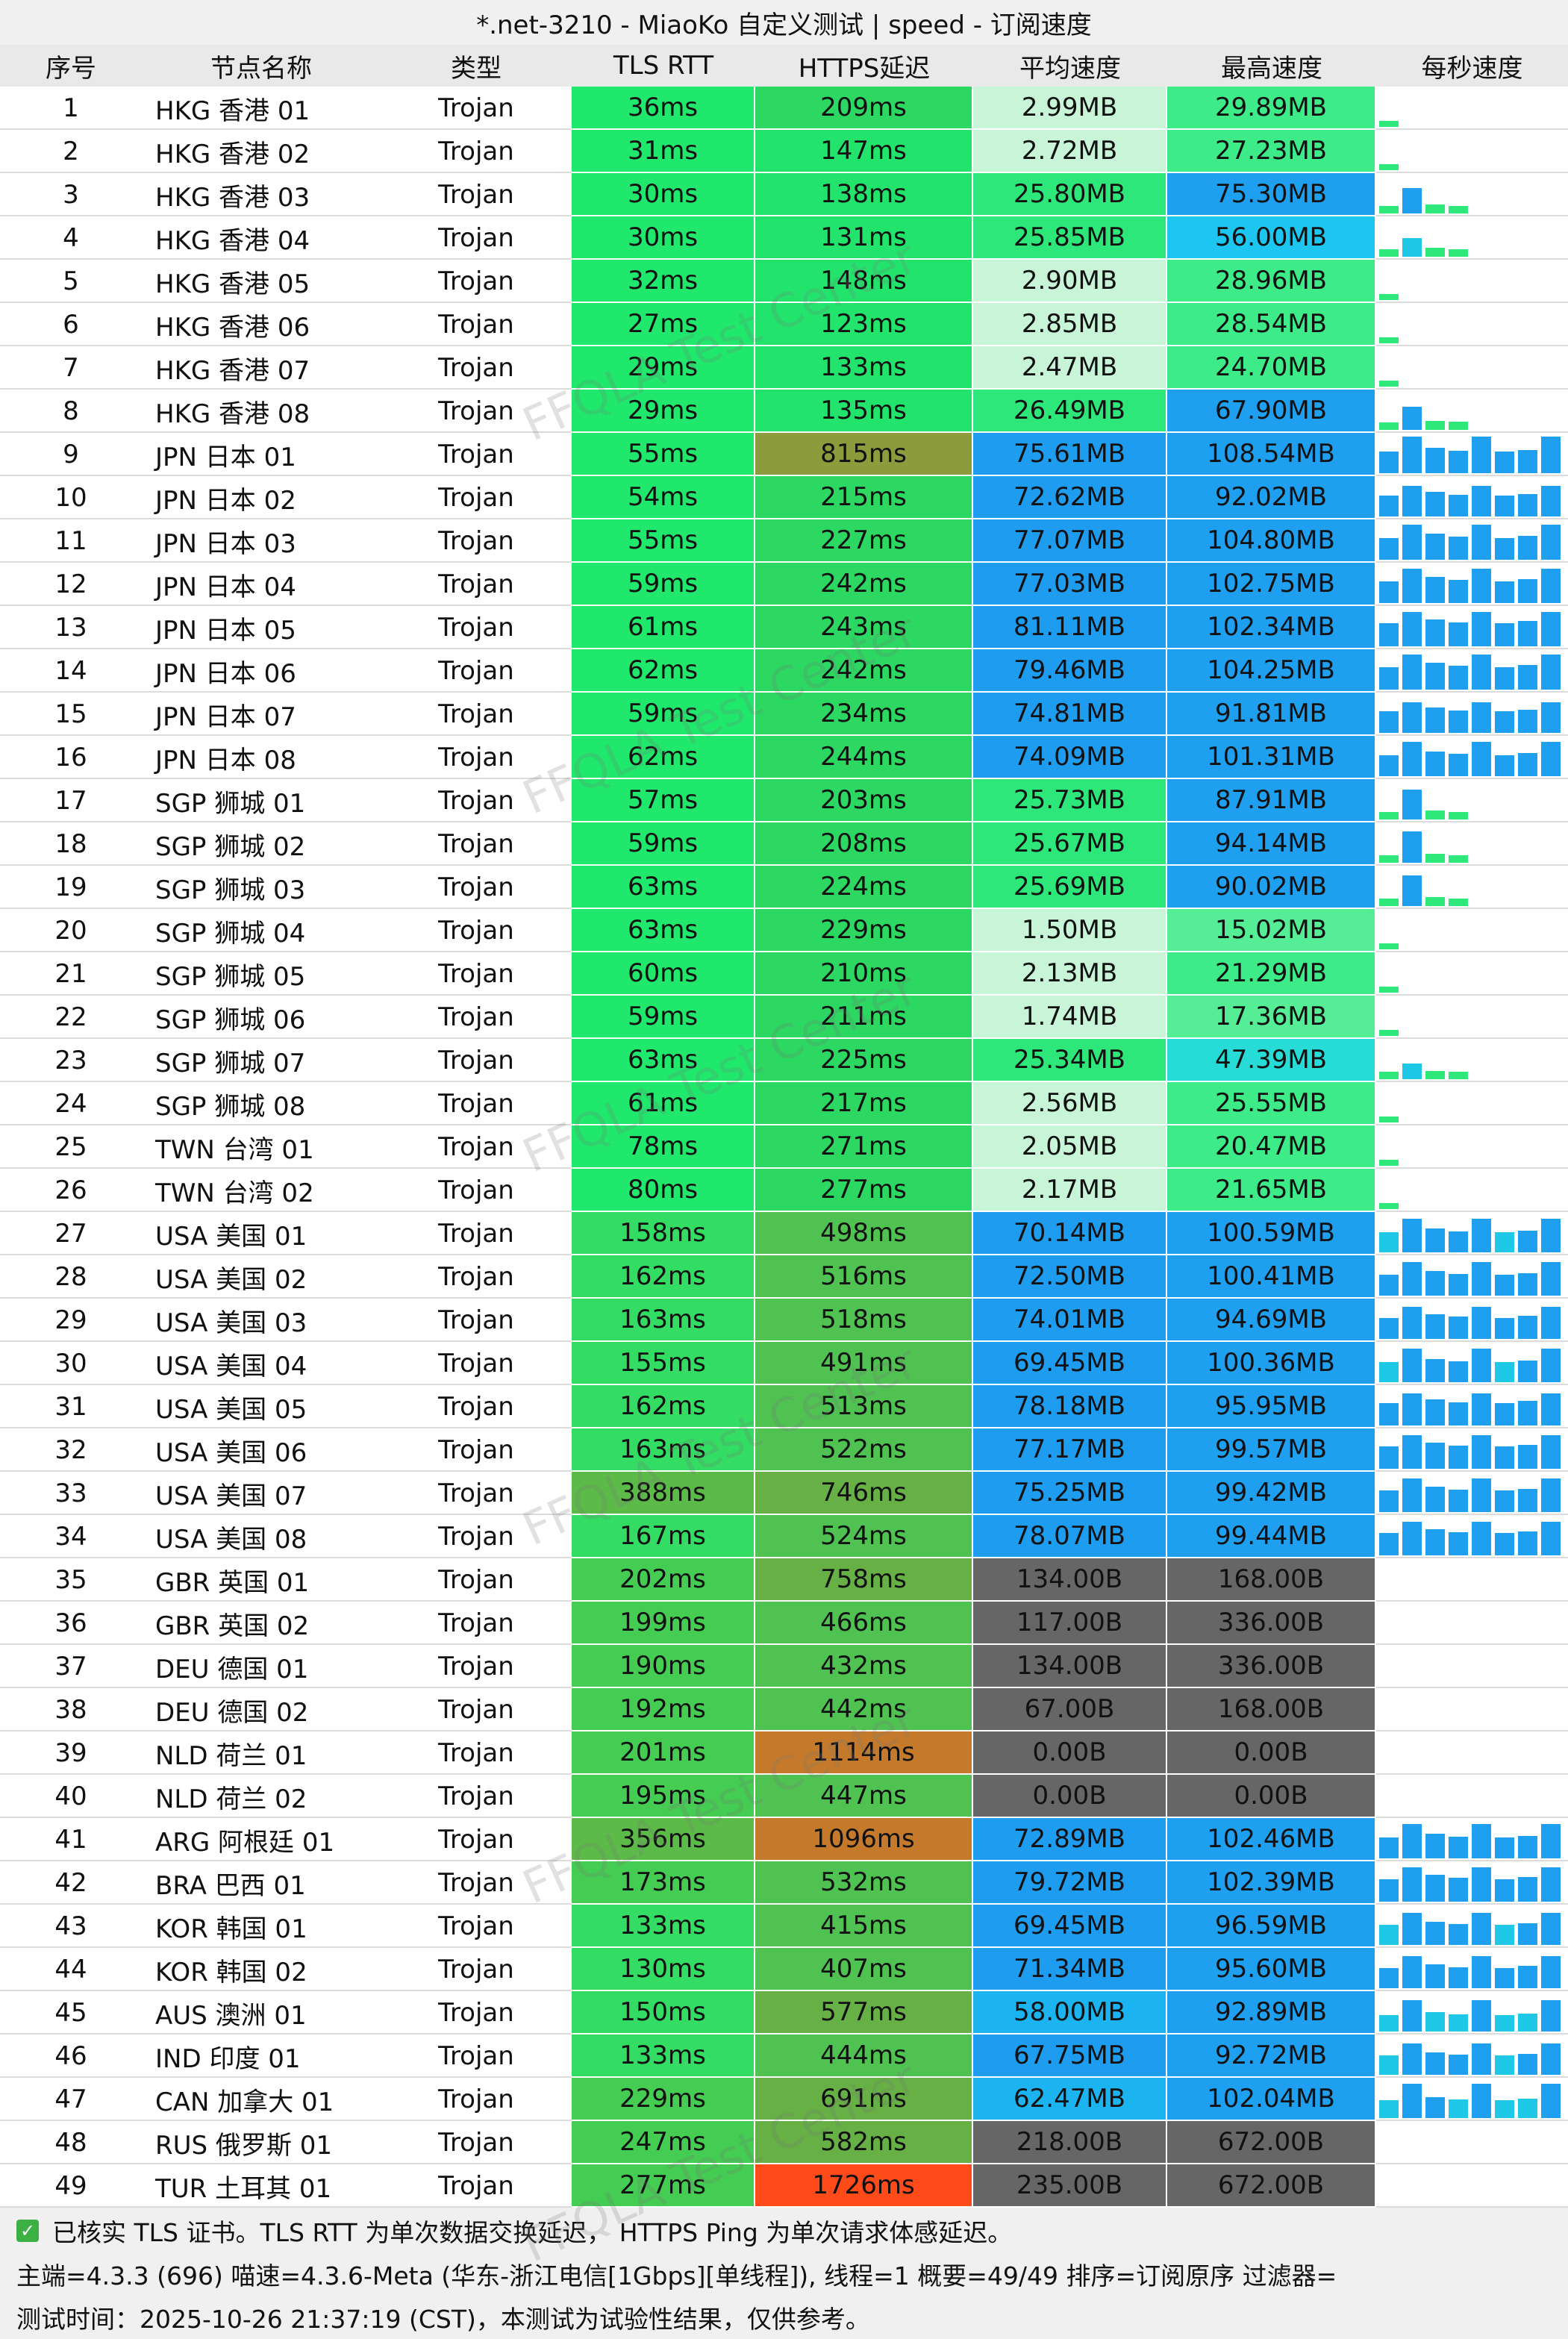 Image resolution: width=1568 pixels, height=2339 pixels. Describe the element at coordinates (1271, 108) in the screenshot. I see `max-speed: 29.89MB` at that location.